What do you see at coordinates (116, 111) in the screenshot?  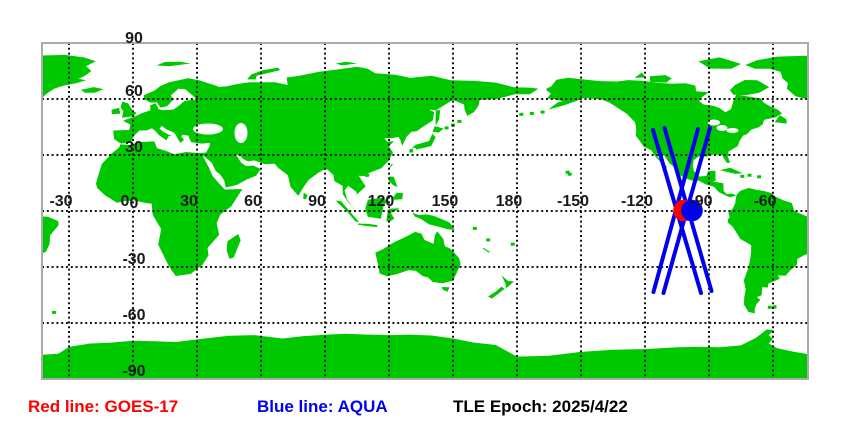 I see `landmass-ireland` at bounding box center [116, 111].